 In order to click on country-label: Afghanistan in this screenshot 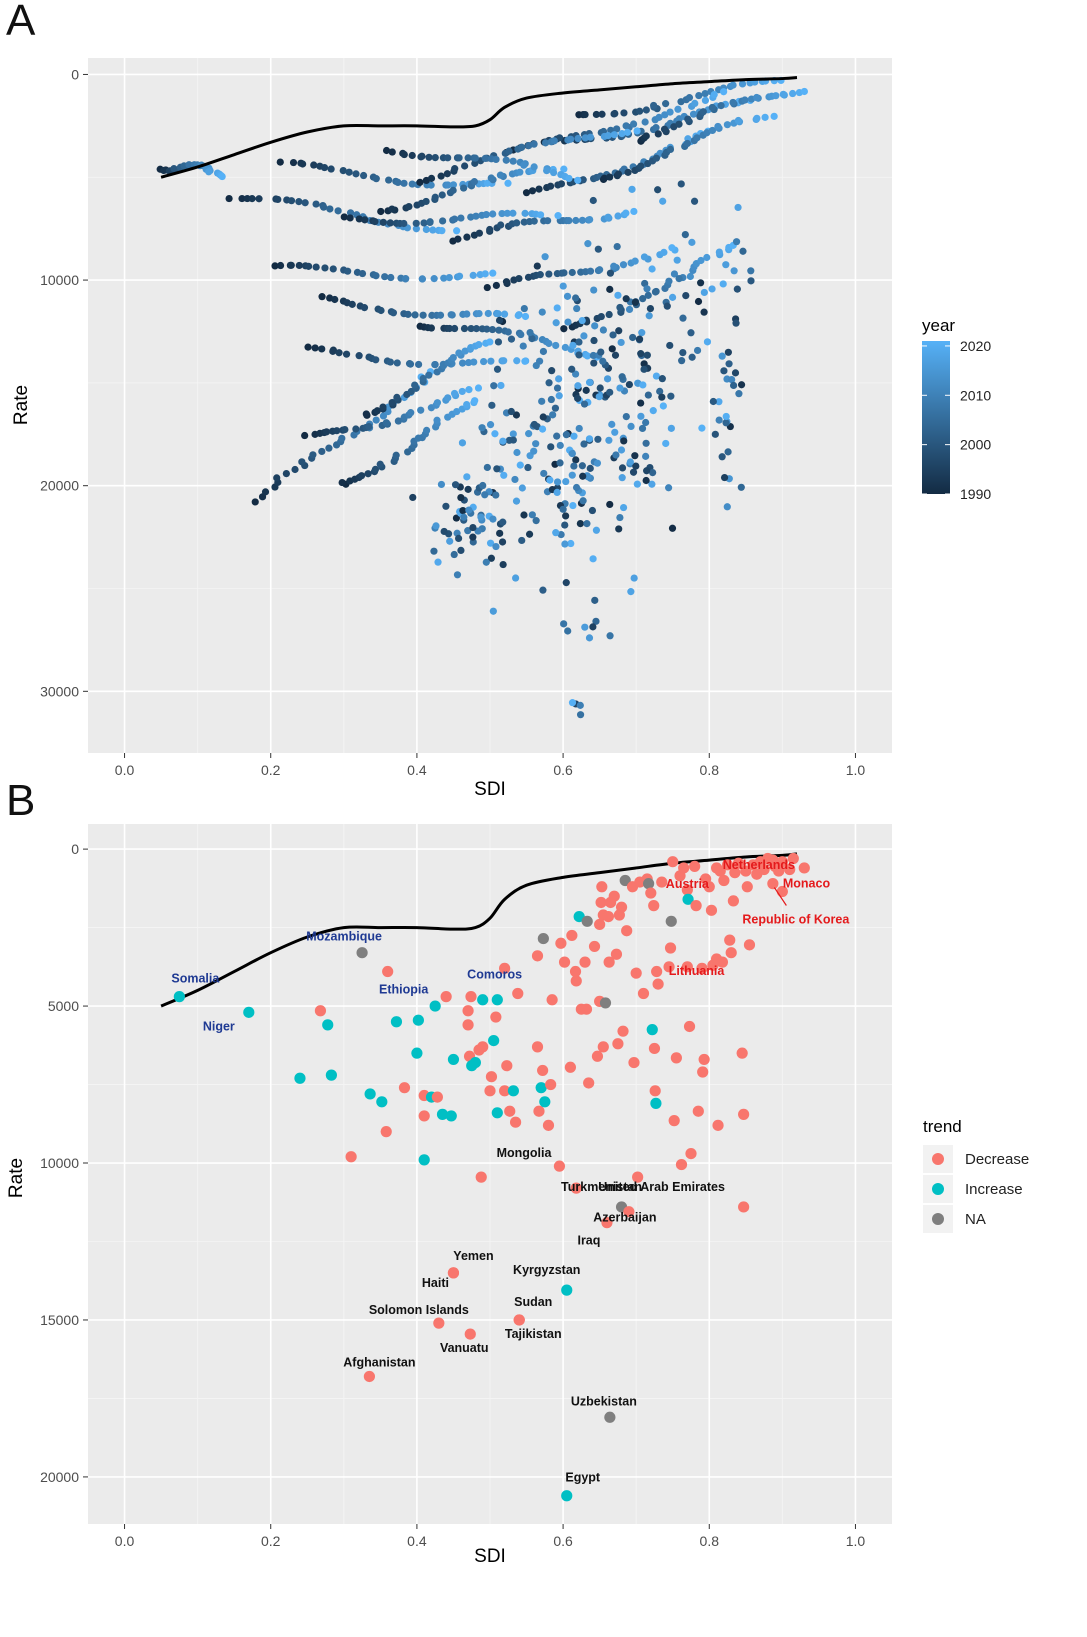, I will do `click(379, 1362)`.